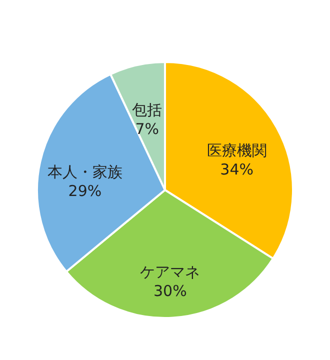 The width and height of the screenshot is (330, 360). I want to click on slice-label: 本人・家族, so click(84, 172).